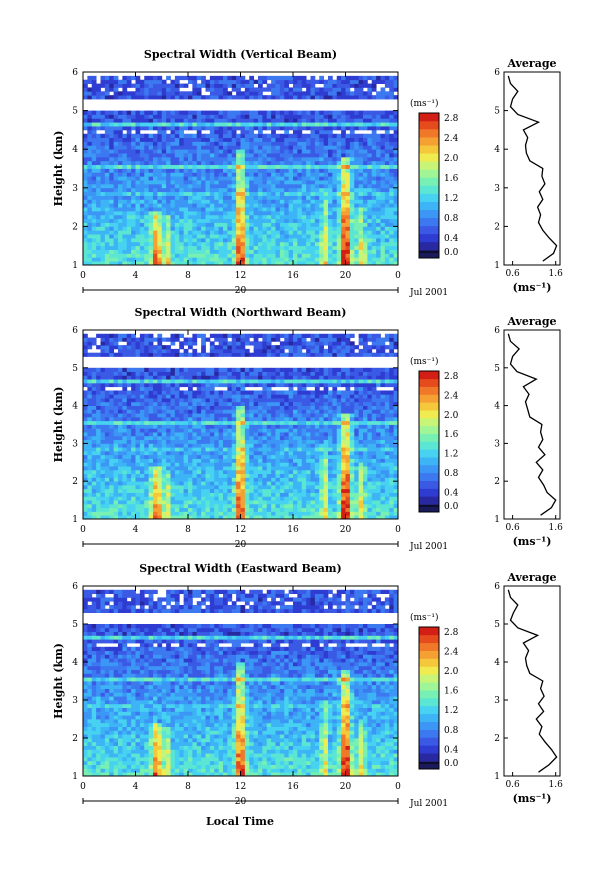 Image resolution: width=615 pixels, height=875 pixels. I want to click on colorbar-swatch, so click(429, 133).